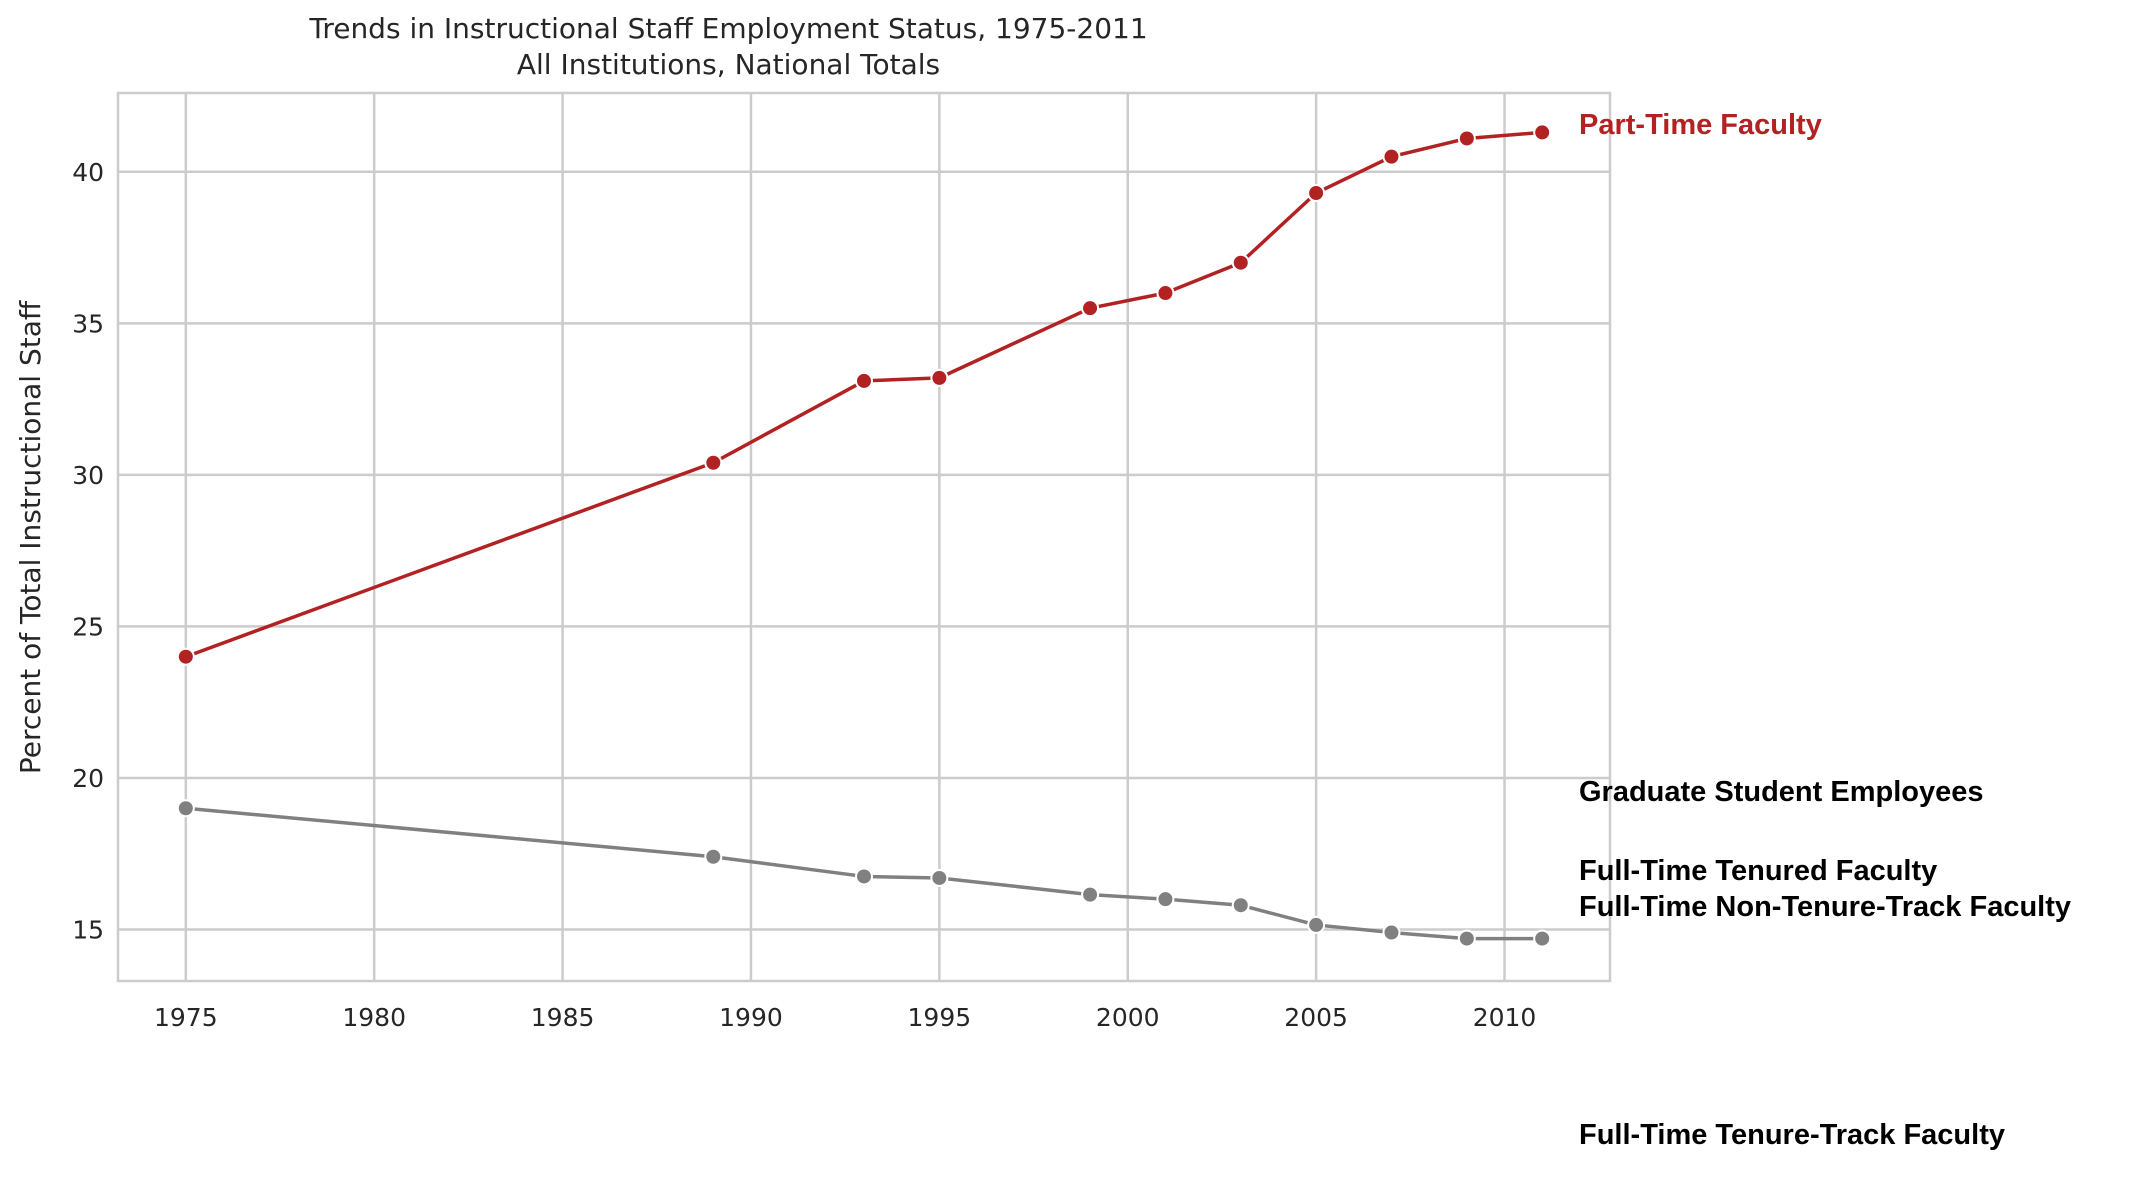 This screenshot has width=2137, height=1185. I want to click on chart-subtitle: All Institutions, National Totals, so click(728, 64).